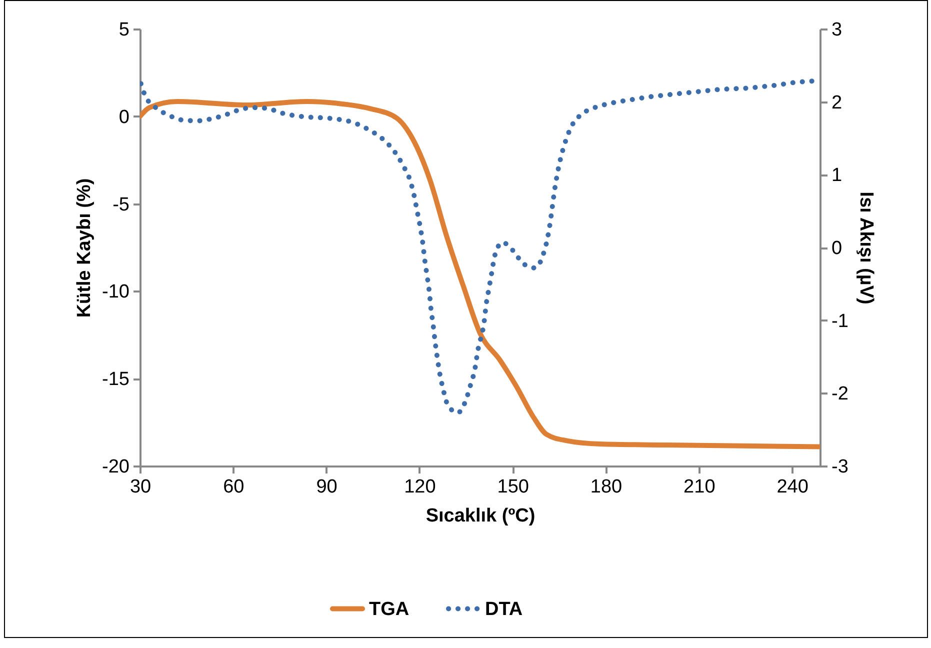  What do you see at coordinates (792, 487) in the screenshot?
I see `x-tick-label: 240` at bounding box center [792, 487].